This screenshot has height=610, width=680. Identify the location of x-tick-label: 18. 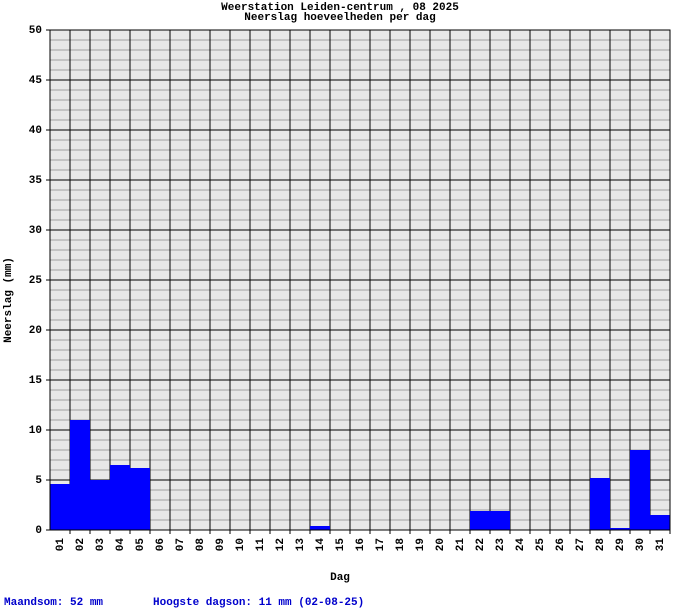
(401, 545).